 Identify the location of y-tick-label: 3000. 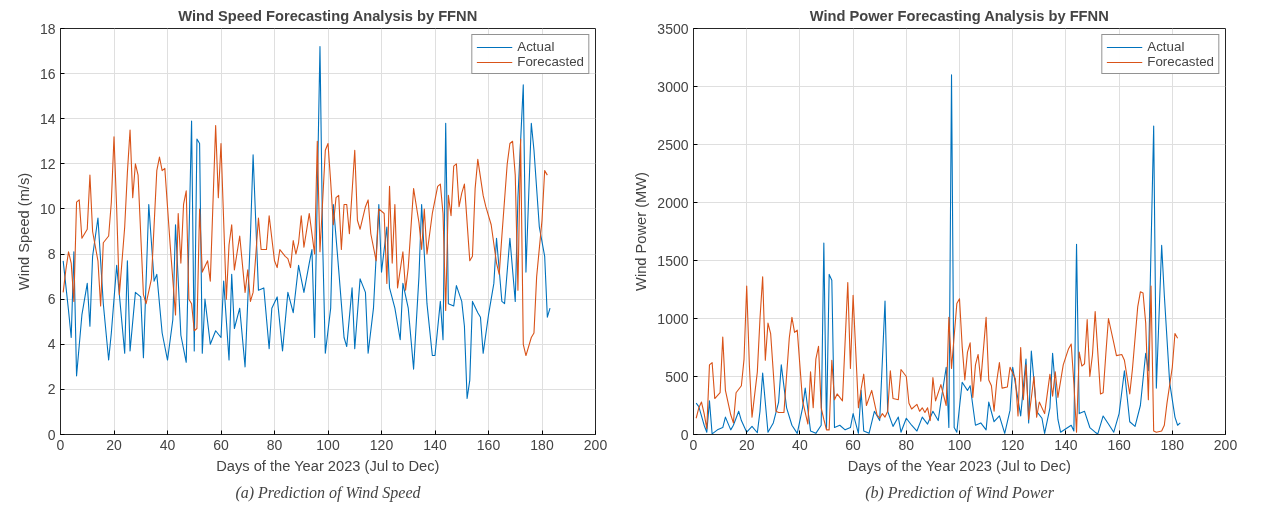
(673, 86).